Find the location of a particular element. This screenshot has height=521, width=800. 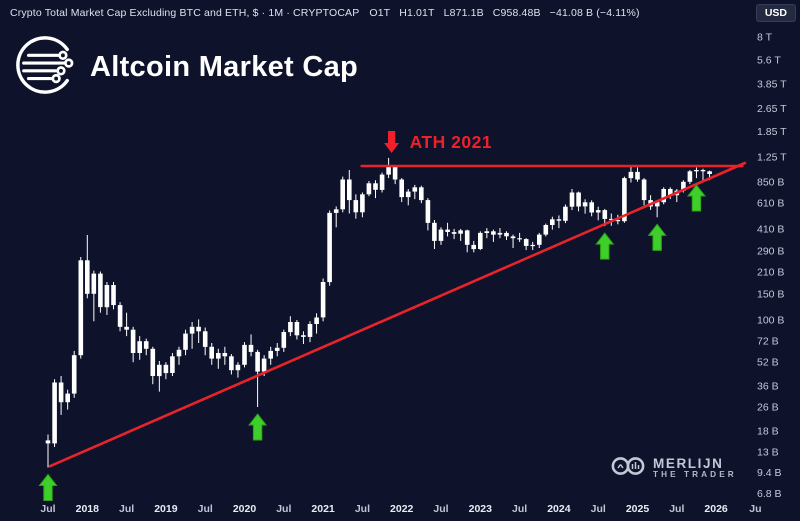

ohlc-high: H1.01T is located at coordinates (417, 13).